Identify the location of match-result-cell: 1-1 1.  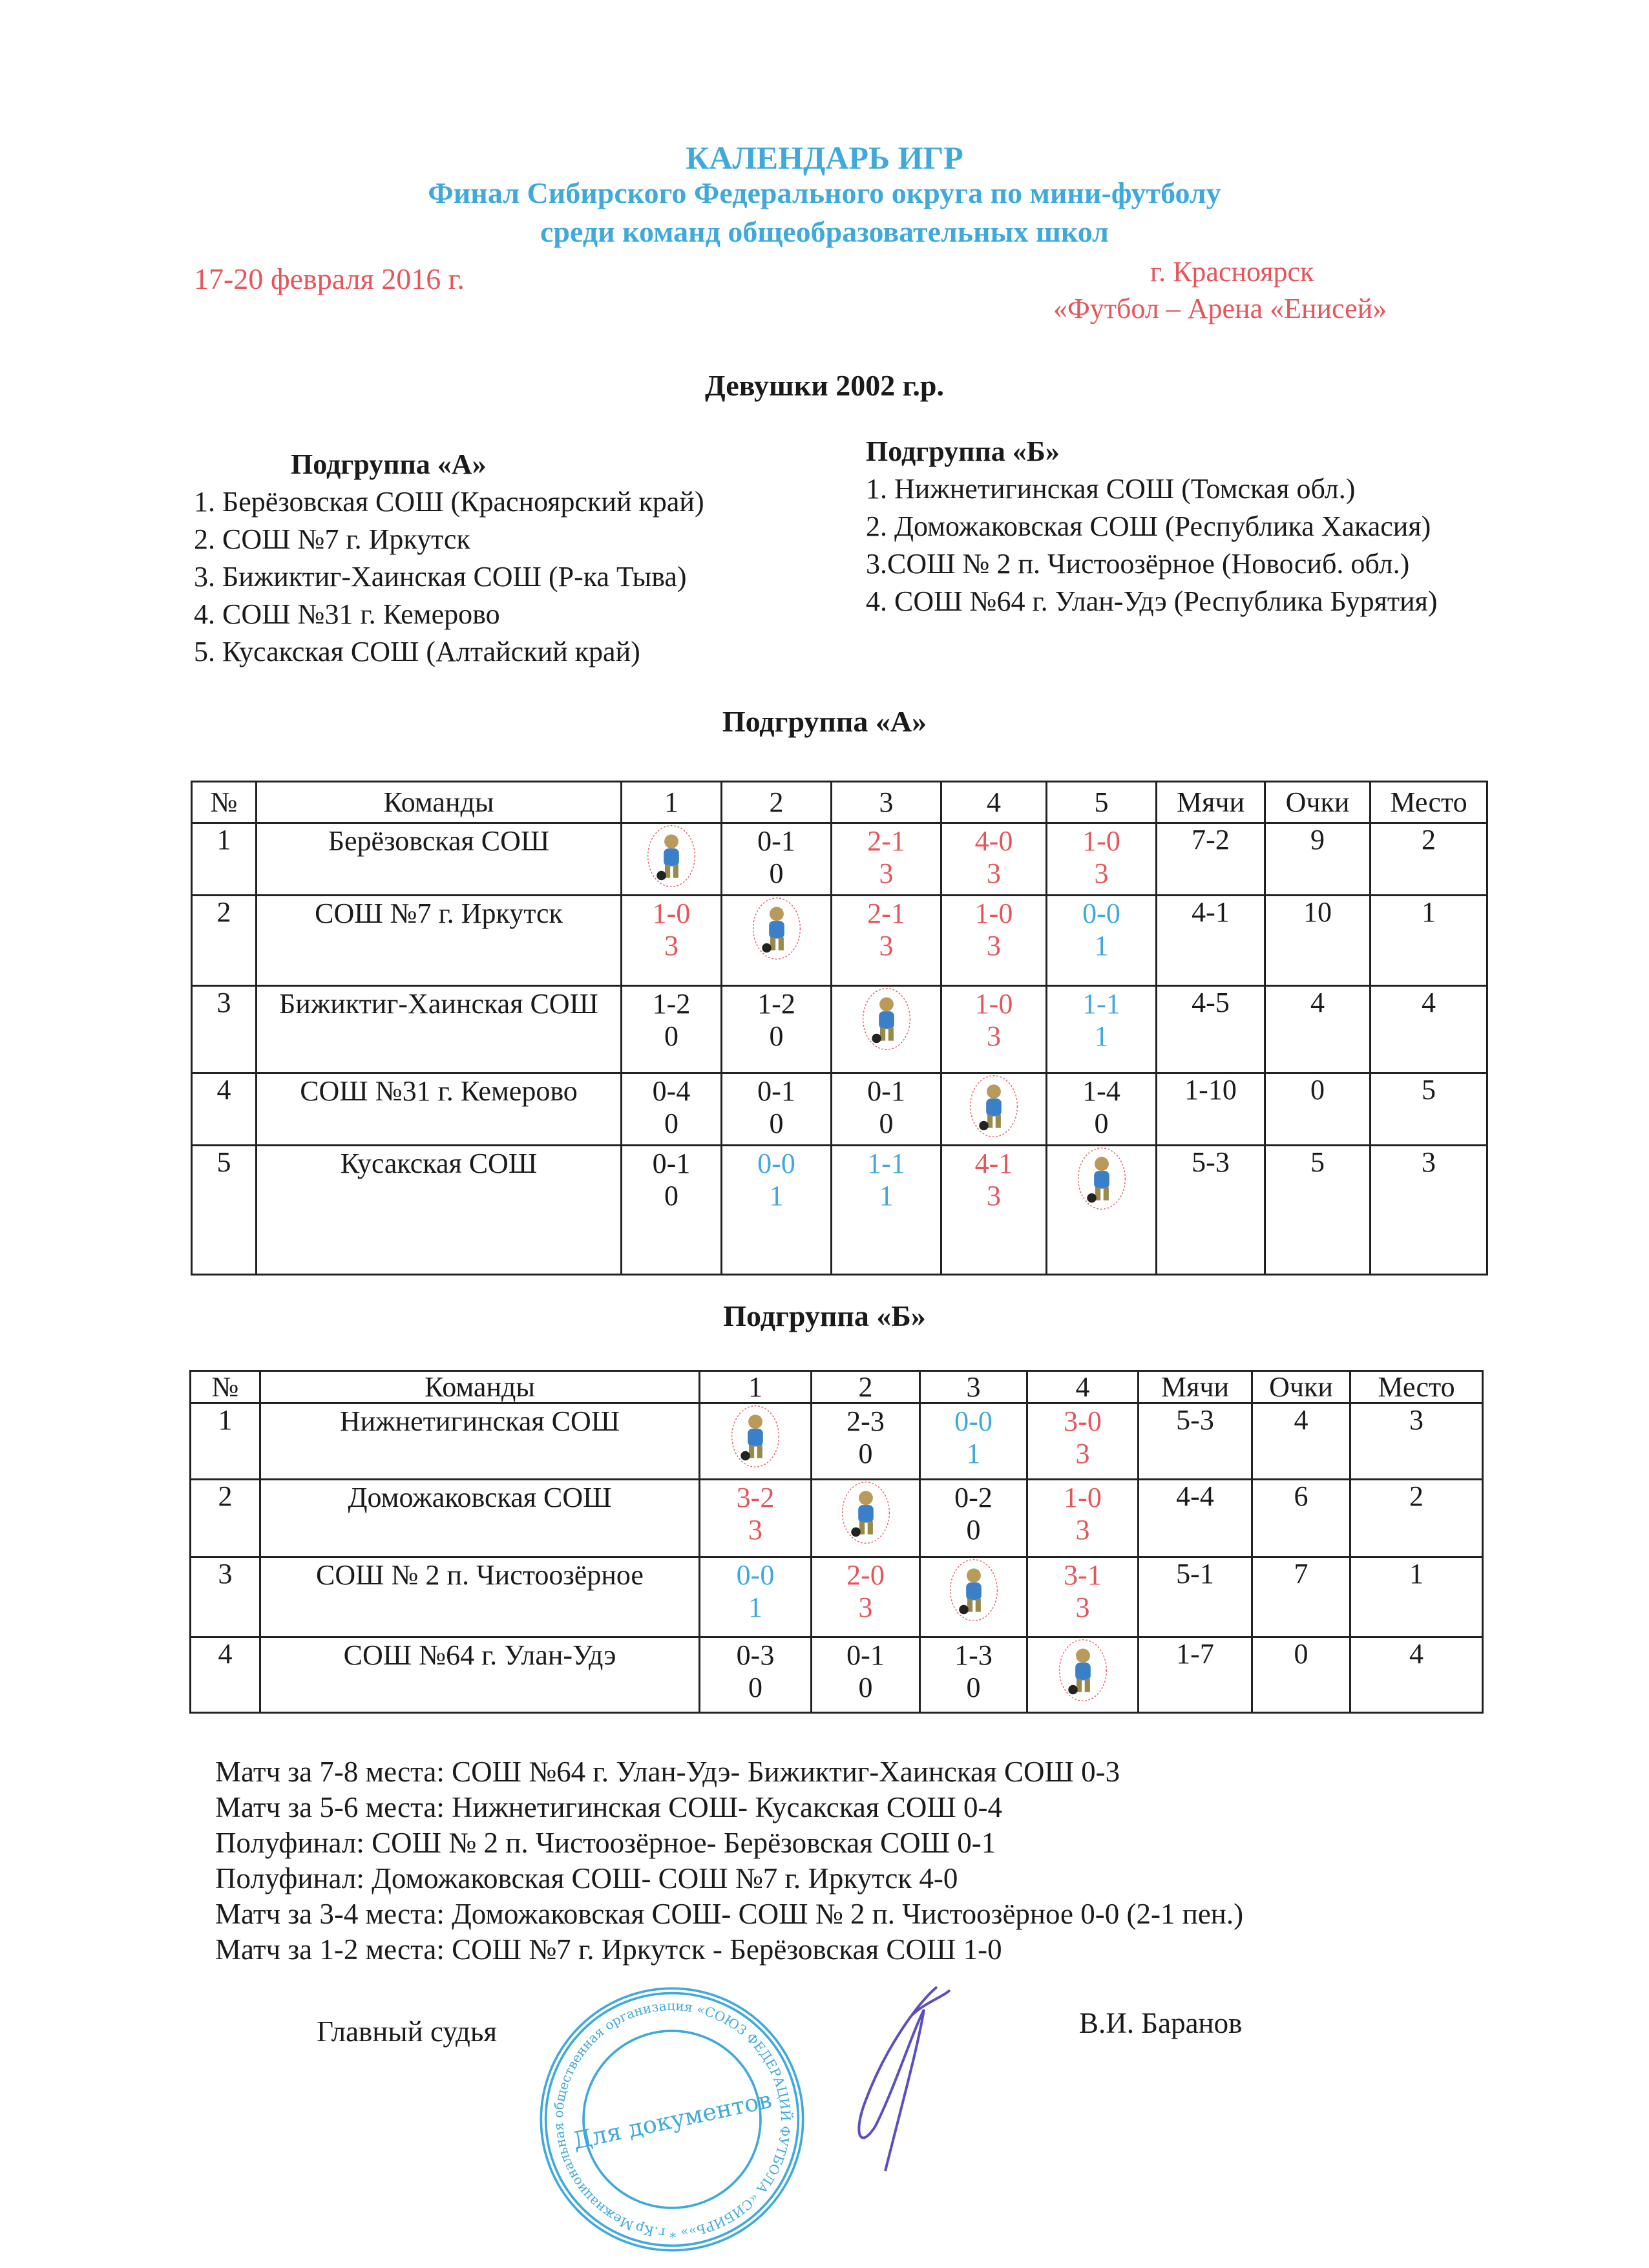
(886, 1210).